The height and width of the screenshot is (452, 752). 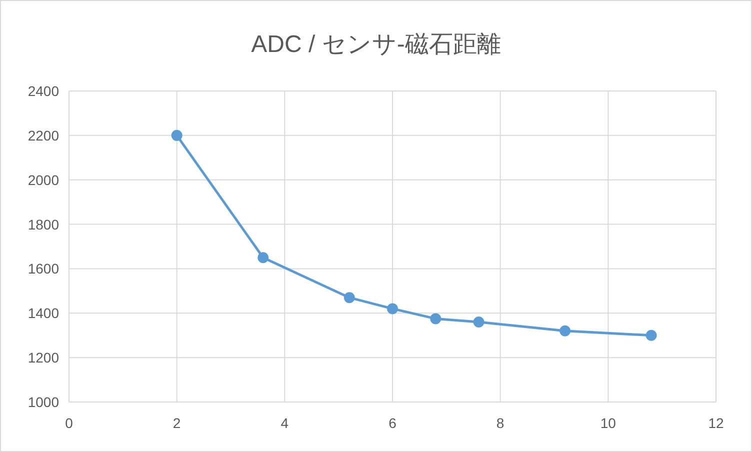 I want to click on y-tick-label: 1400, so click(x=44, y=313).